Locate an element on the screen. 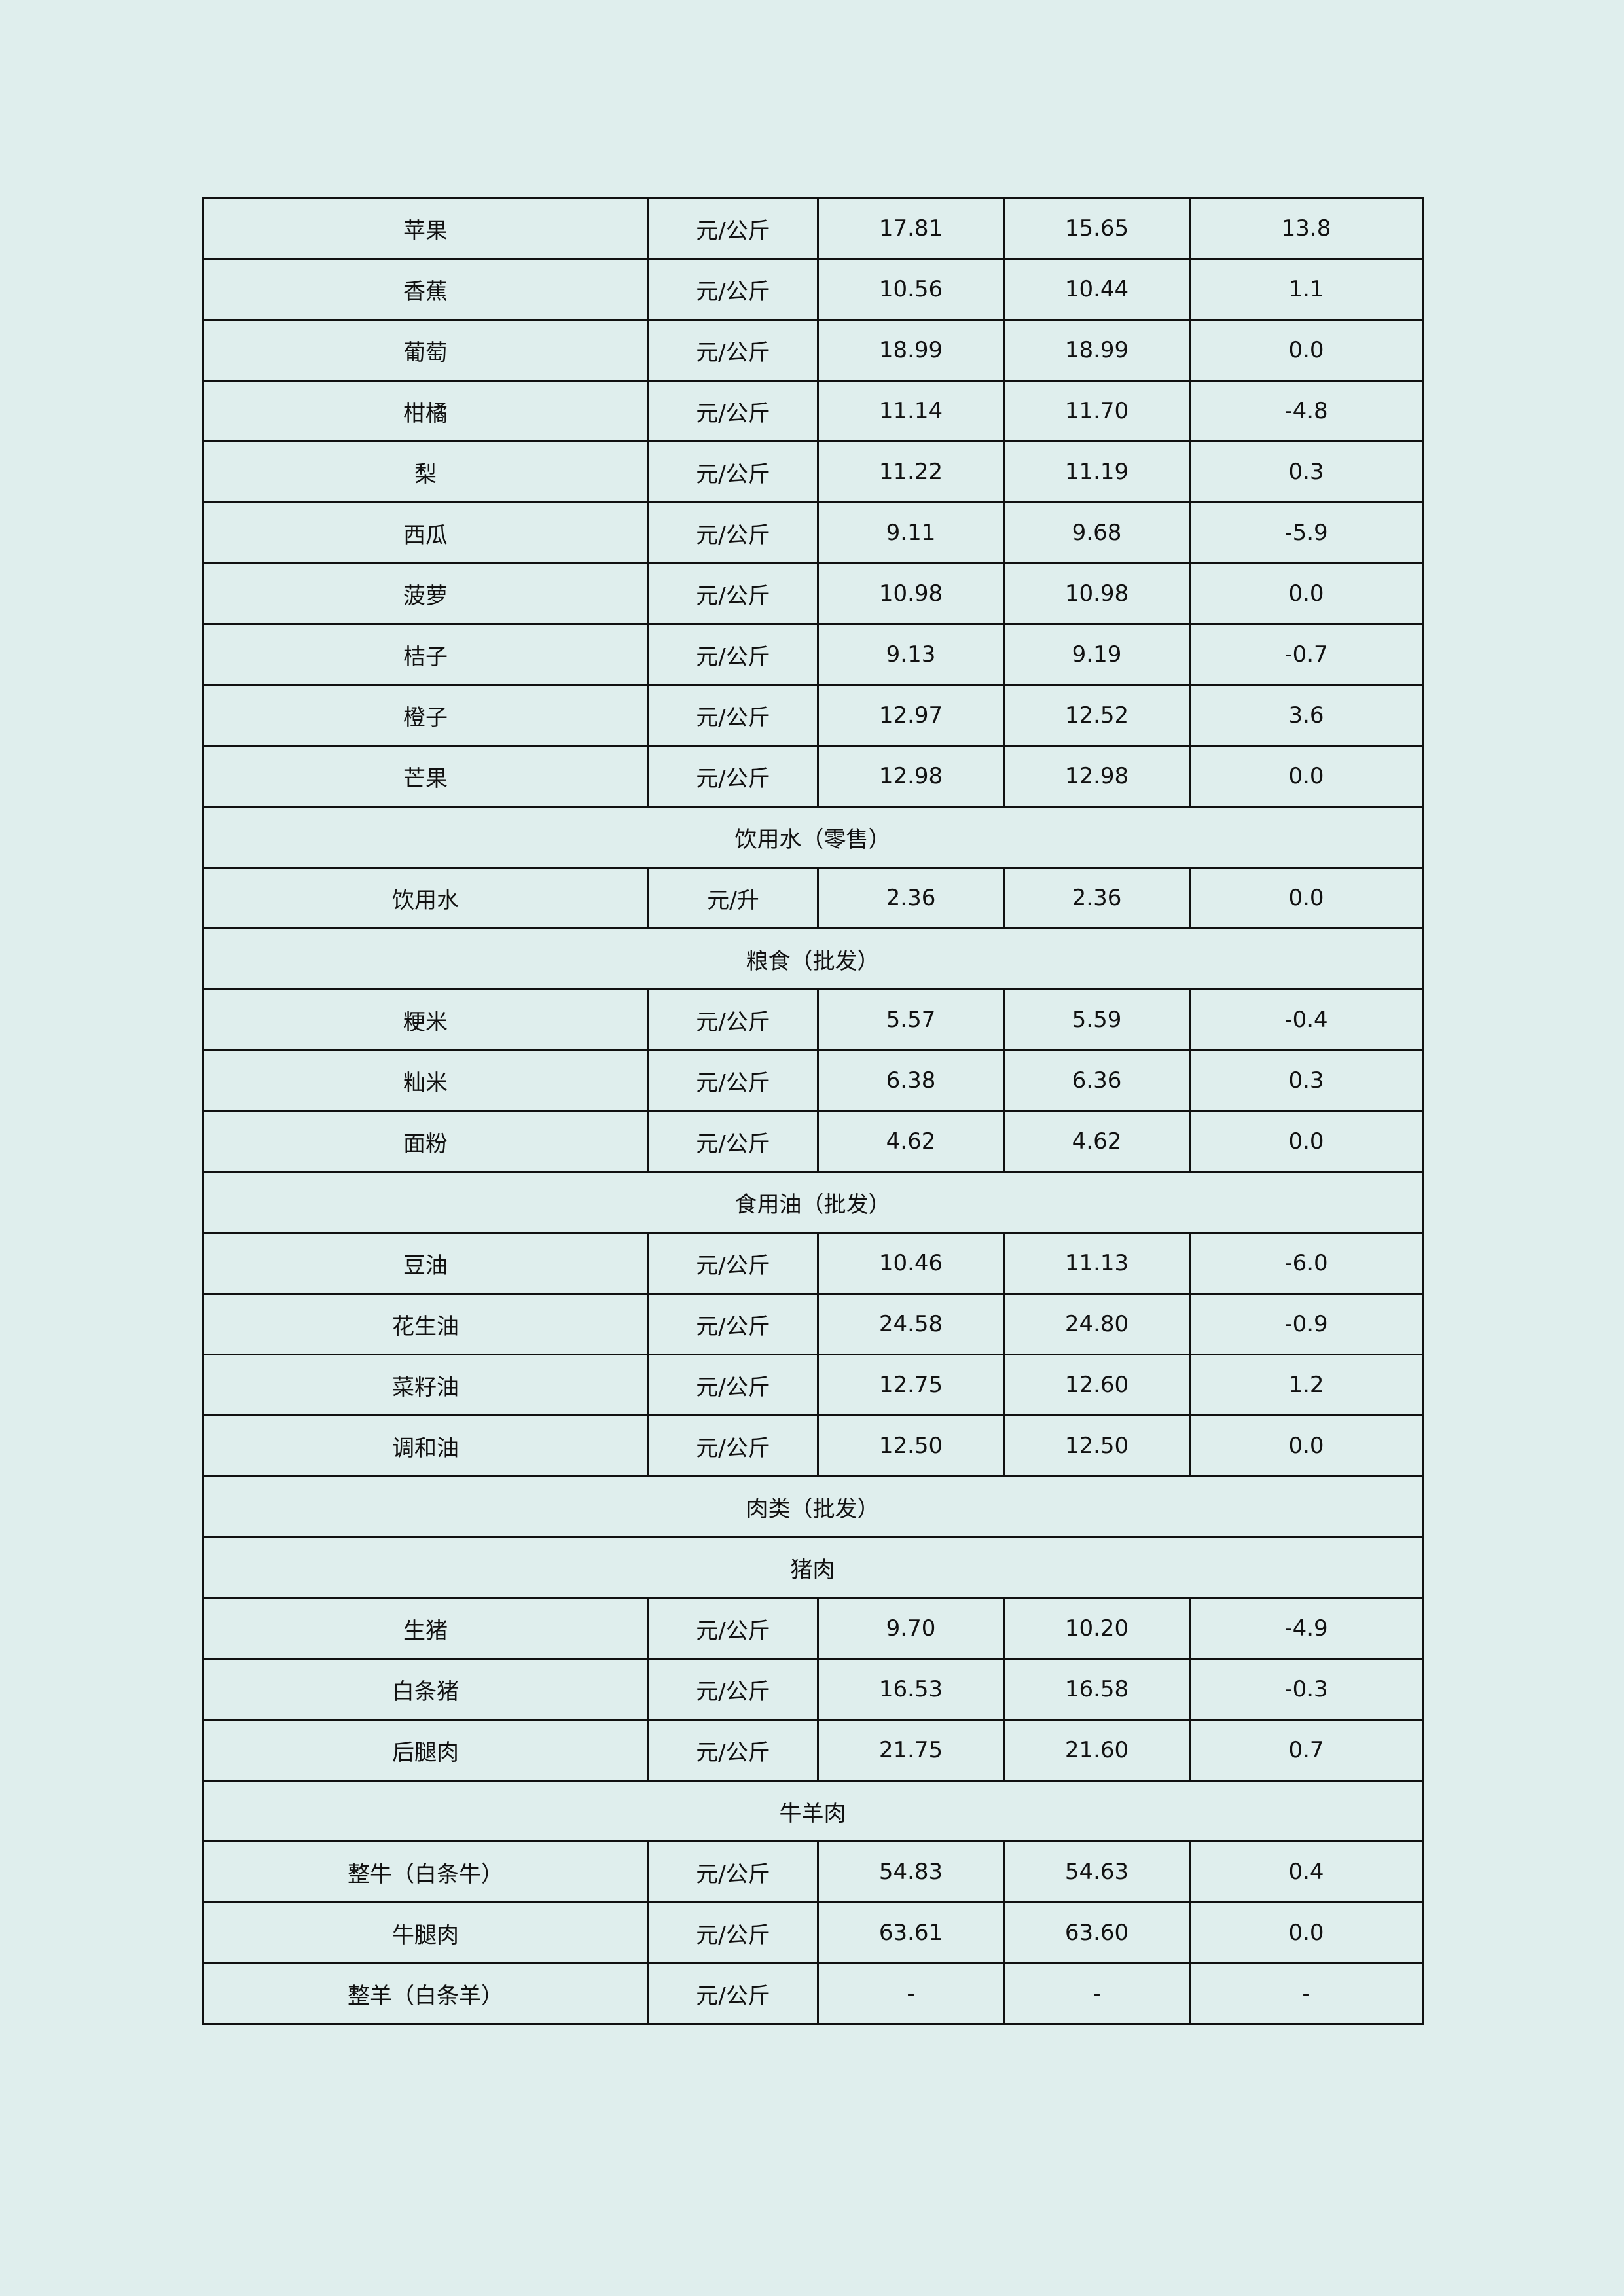  table-row: 籼米 元/公斤 6.38 6.36 0.3 is located at coordinates (813, 1080).